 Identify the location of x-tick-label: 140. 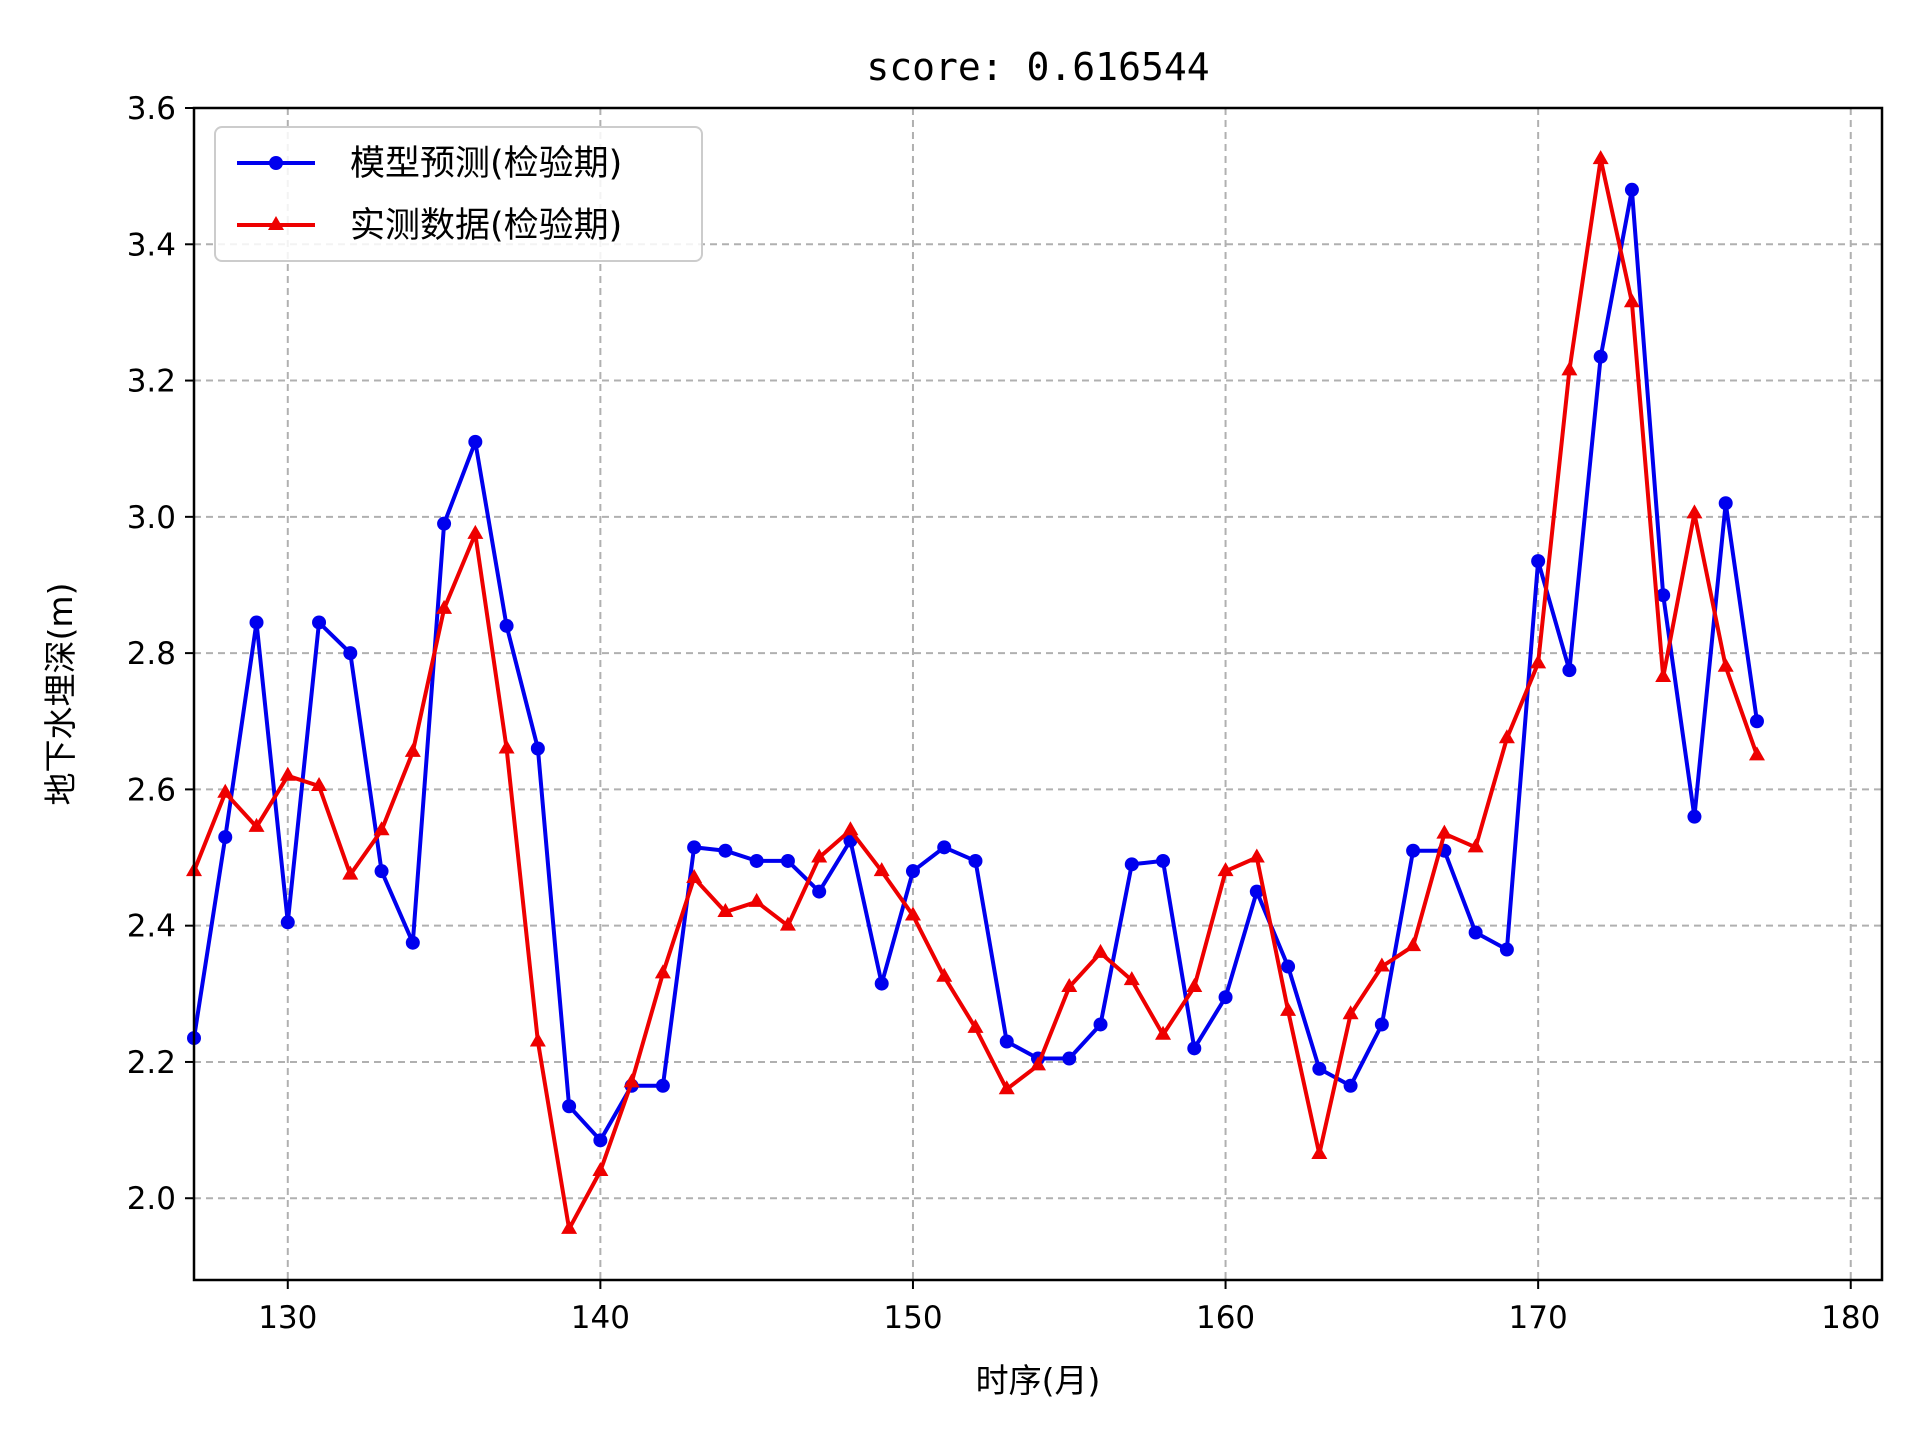
(600, 1318).